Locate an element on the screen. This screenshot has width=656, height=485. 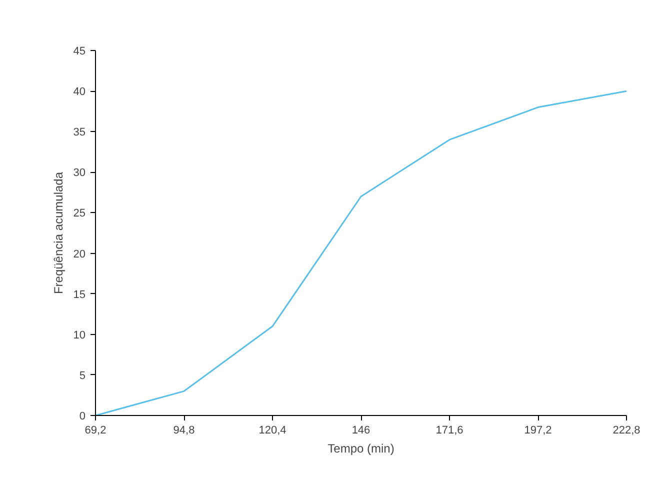
x-tick-label: 69,2 is located at coordinates (95, 430).